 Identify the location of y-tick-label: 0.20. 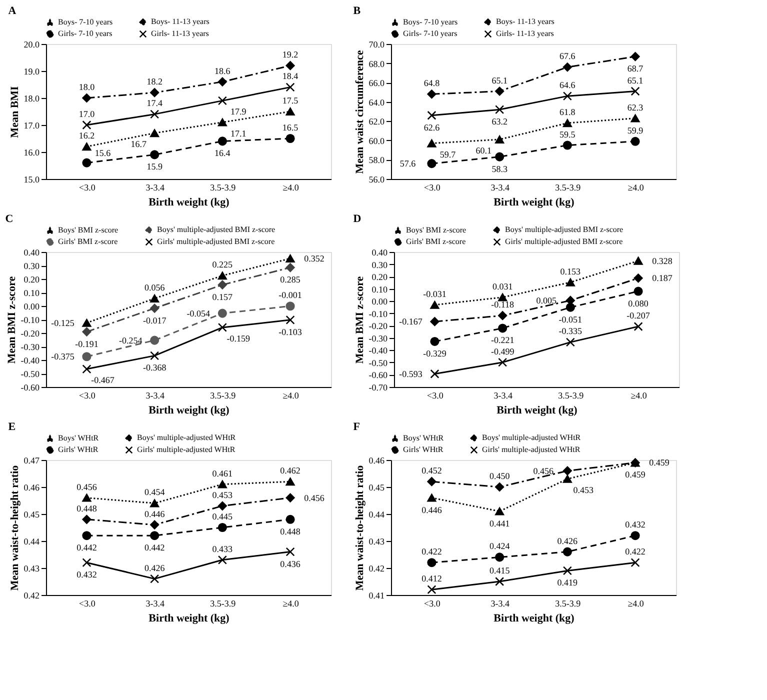
(380, 277).